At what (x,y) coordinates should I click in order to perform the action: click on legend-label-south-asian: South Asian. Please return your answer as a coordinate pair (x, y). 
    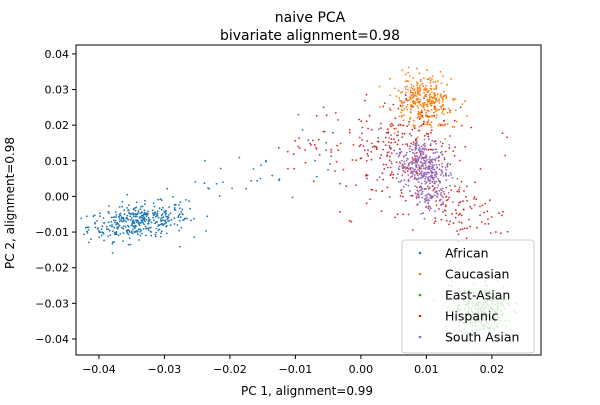
    Looking at the image, I should click on (482, 337).